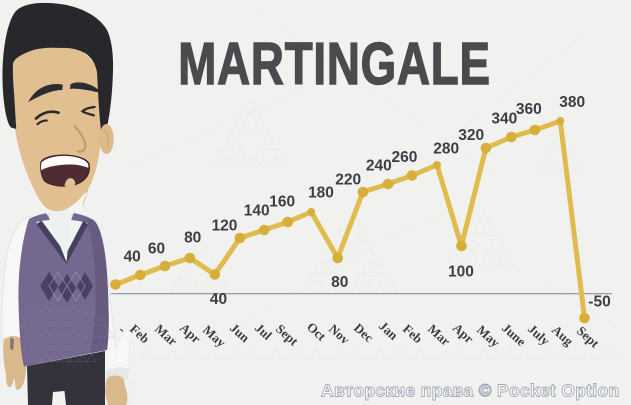 The image size is (631, 405). What do you see at coordinates (379, 166) in the screenshot?
I see `svg-text: 240` at bounding box center [379, 166].